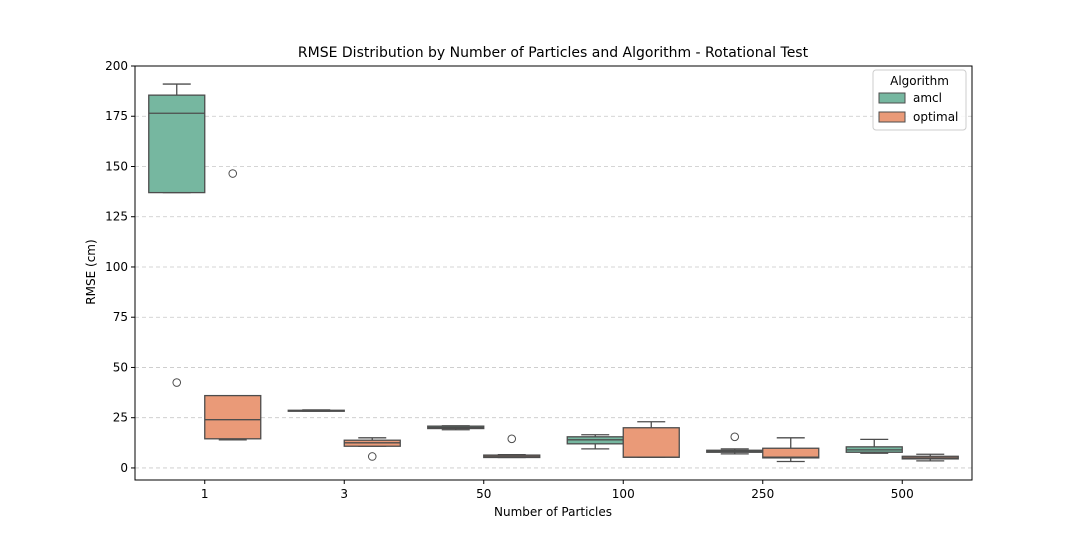  What do you see at coordinates (483, 494) in the screenshot?
I see `x-tick-label: 50` at bounding box center [483, 494].